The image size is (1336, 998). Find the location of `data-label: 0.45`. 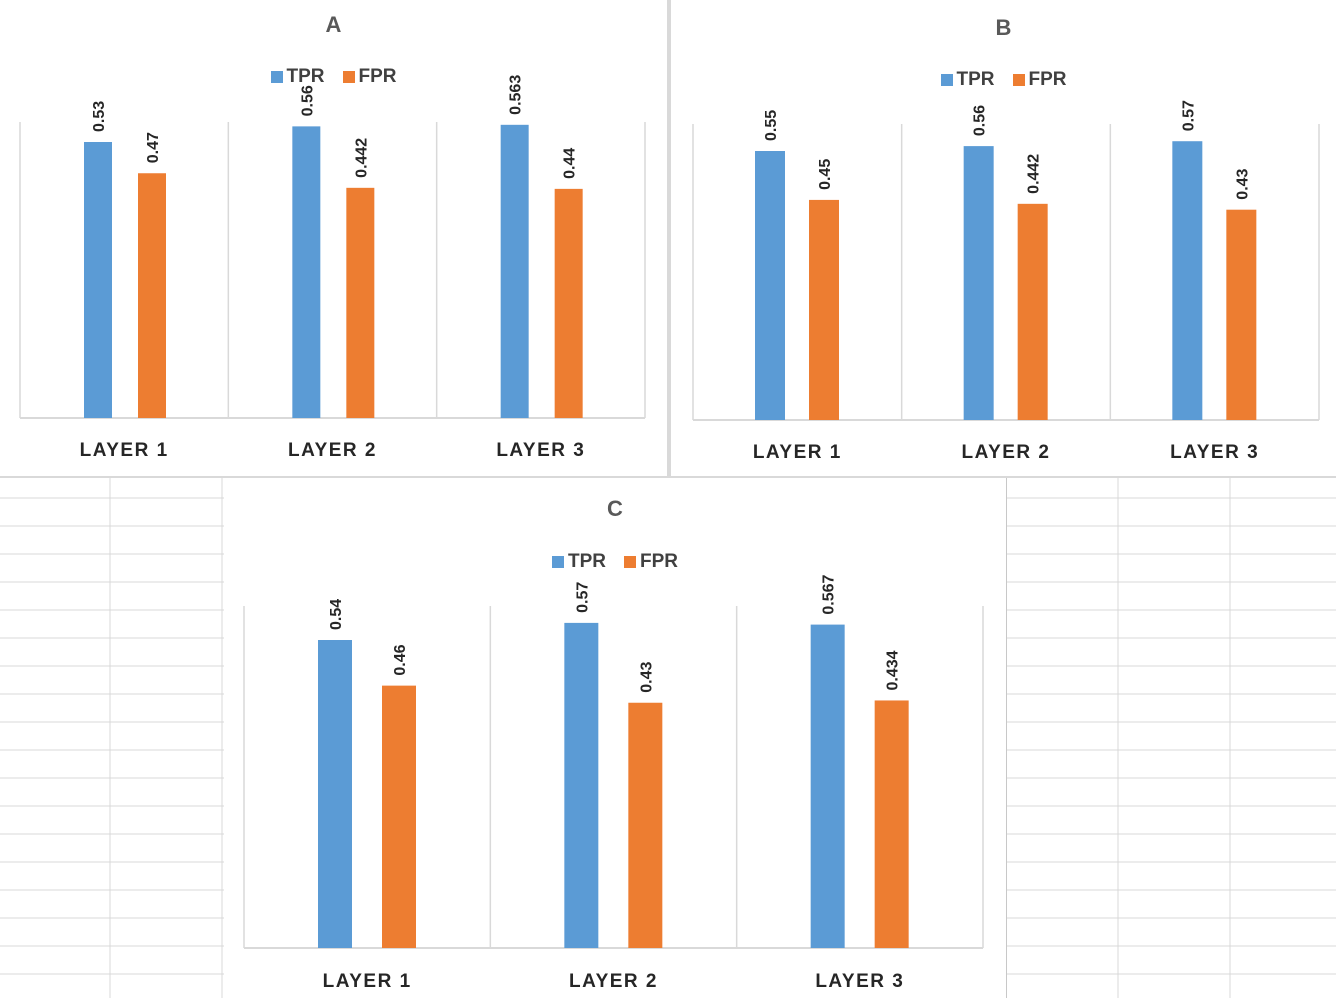

data-label: 0.45 is located at coordinates (825, 174).